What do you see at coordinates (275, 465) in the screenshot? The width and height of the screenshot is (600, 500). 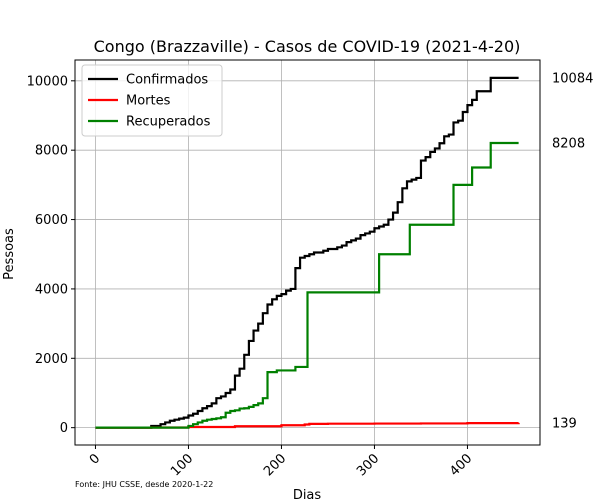 I see `x-tick-label: 200` at bounding box center [275, 465].